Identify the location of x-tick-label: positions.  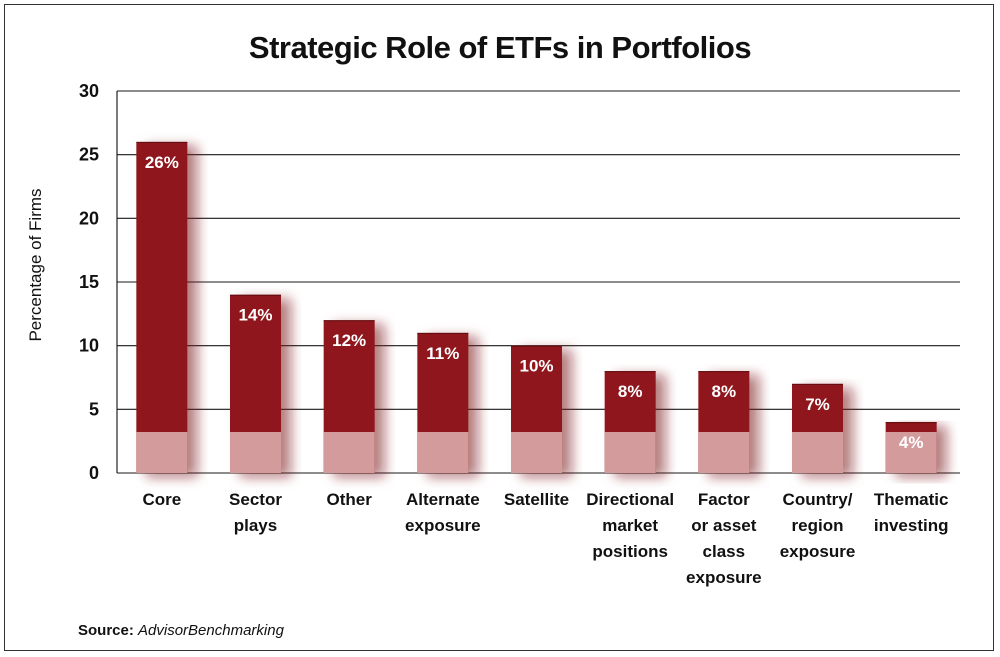
(630, 551).